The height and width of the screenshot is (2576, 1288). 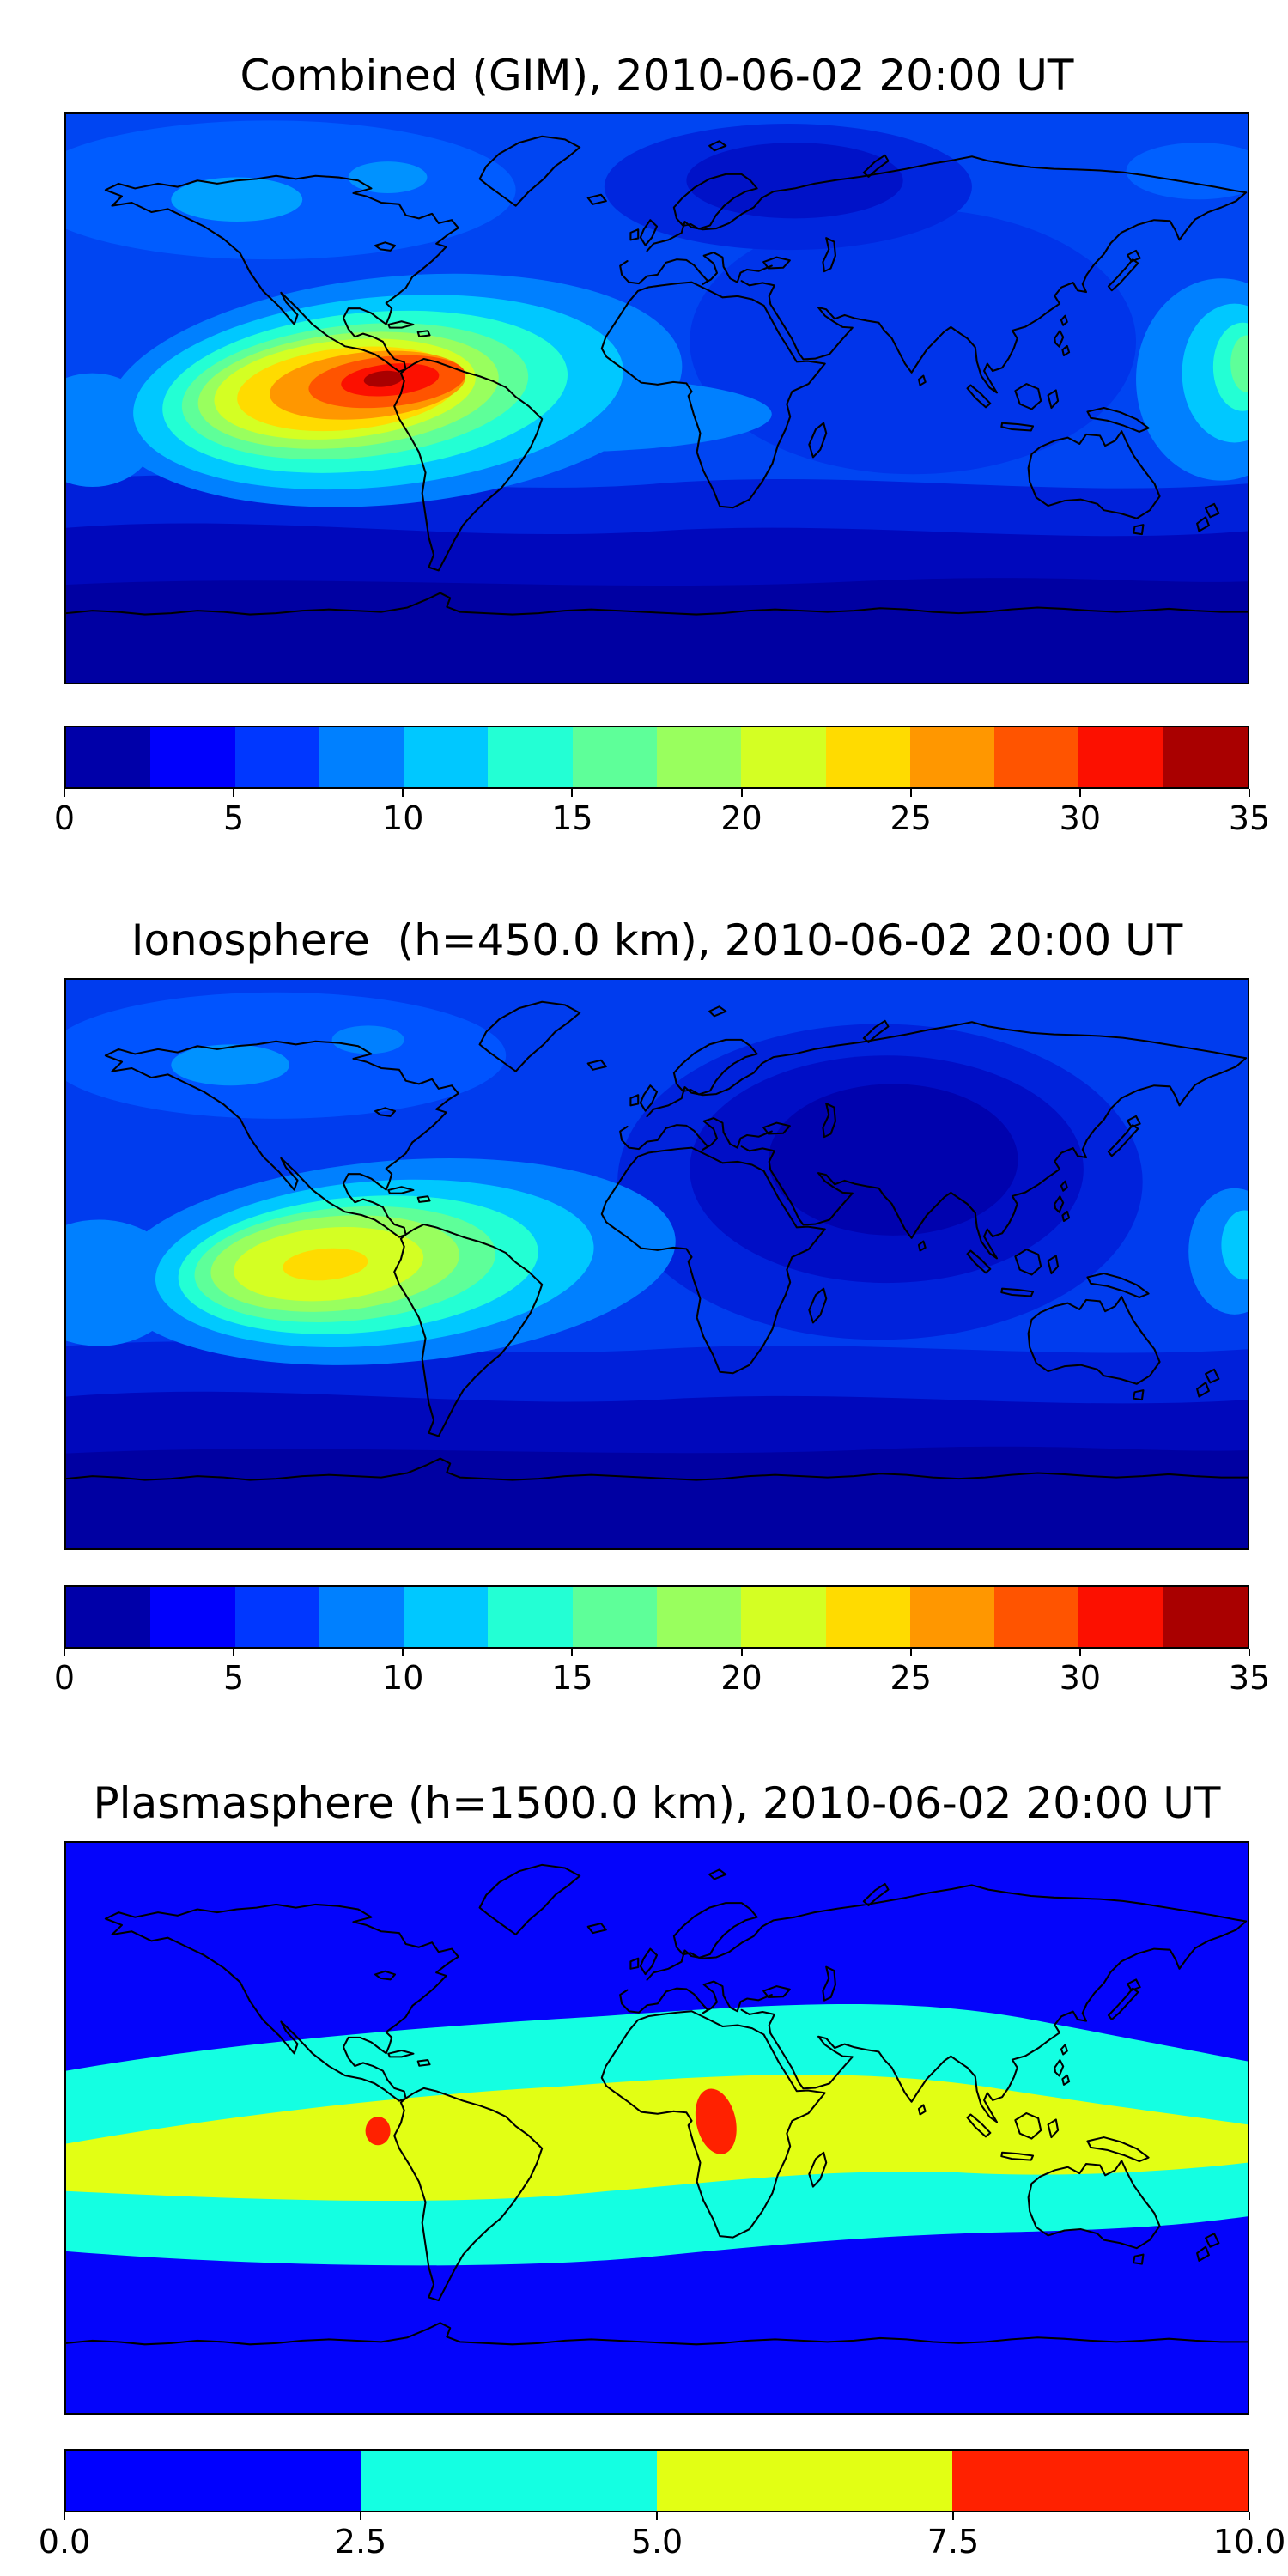 What do you see at coordinates (360, 2542) in the screenshot?
I see `colorbar-ticklabel: 2.5` at bounding box center [360, 2542].